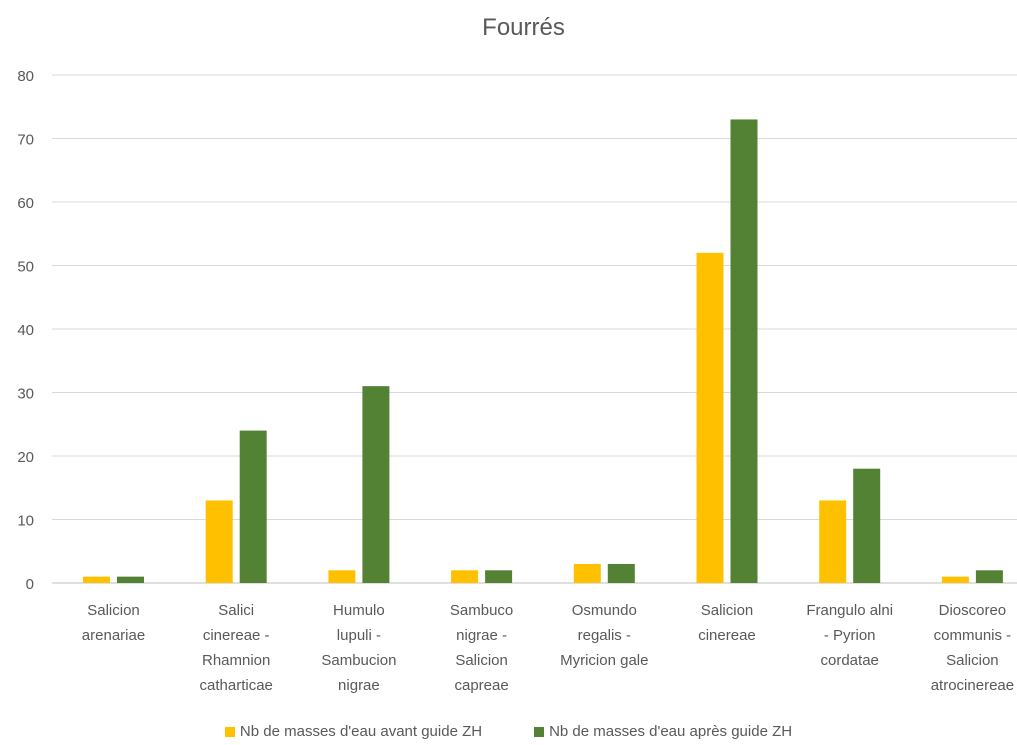  I want to click on y-tick-label: 30, so click(25, 394).